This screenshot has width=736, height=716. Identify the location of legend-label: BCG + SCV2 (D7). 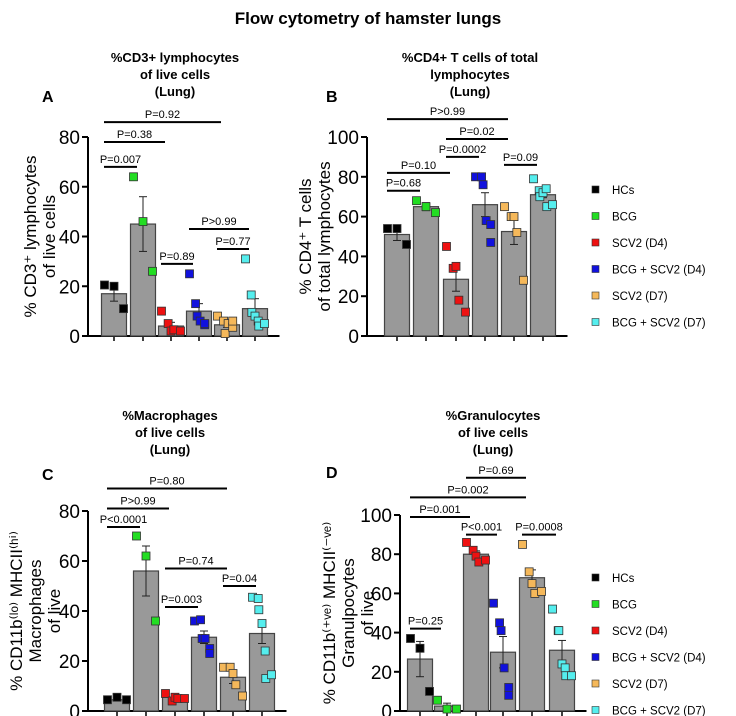
(659, 324).